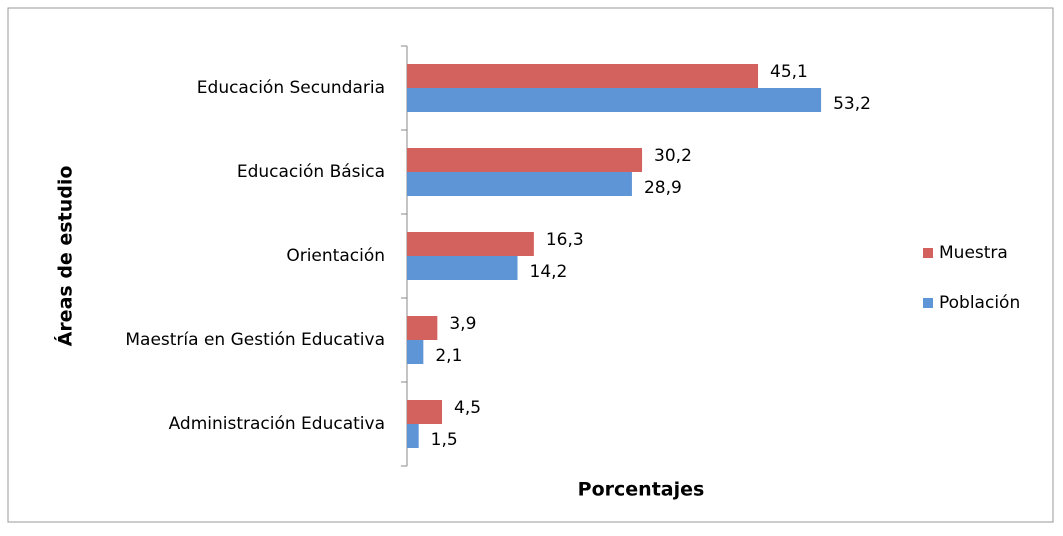 The height and width of the screenshot is (536, 1063). Describe the element at coordinates (65, 256) in the screenshot. I see `y-axis-title: Áreas de estudio` at that location.